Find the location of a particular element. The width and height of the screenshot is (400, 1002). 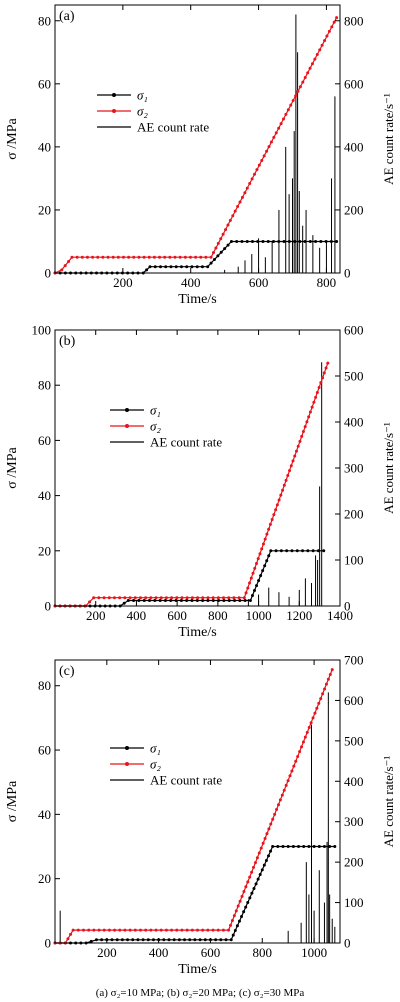

x-tick-label: 200 is located at coordinates (96, 615).